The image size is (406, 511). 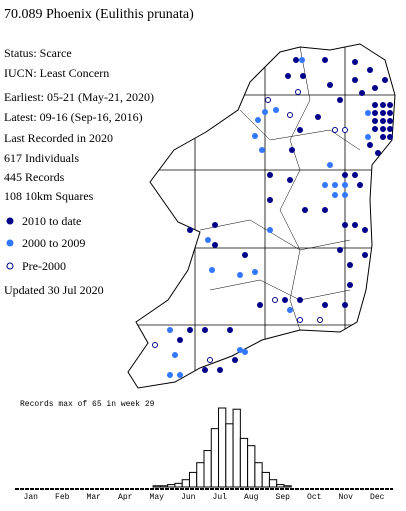 What do you see at coordinates (99, 14) in the screenshot?
I see `title: 70.089 Phoenix (Eulithis prunata)` at bounding box center [99, 14].